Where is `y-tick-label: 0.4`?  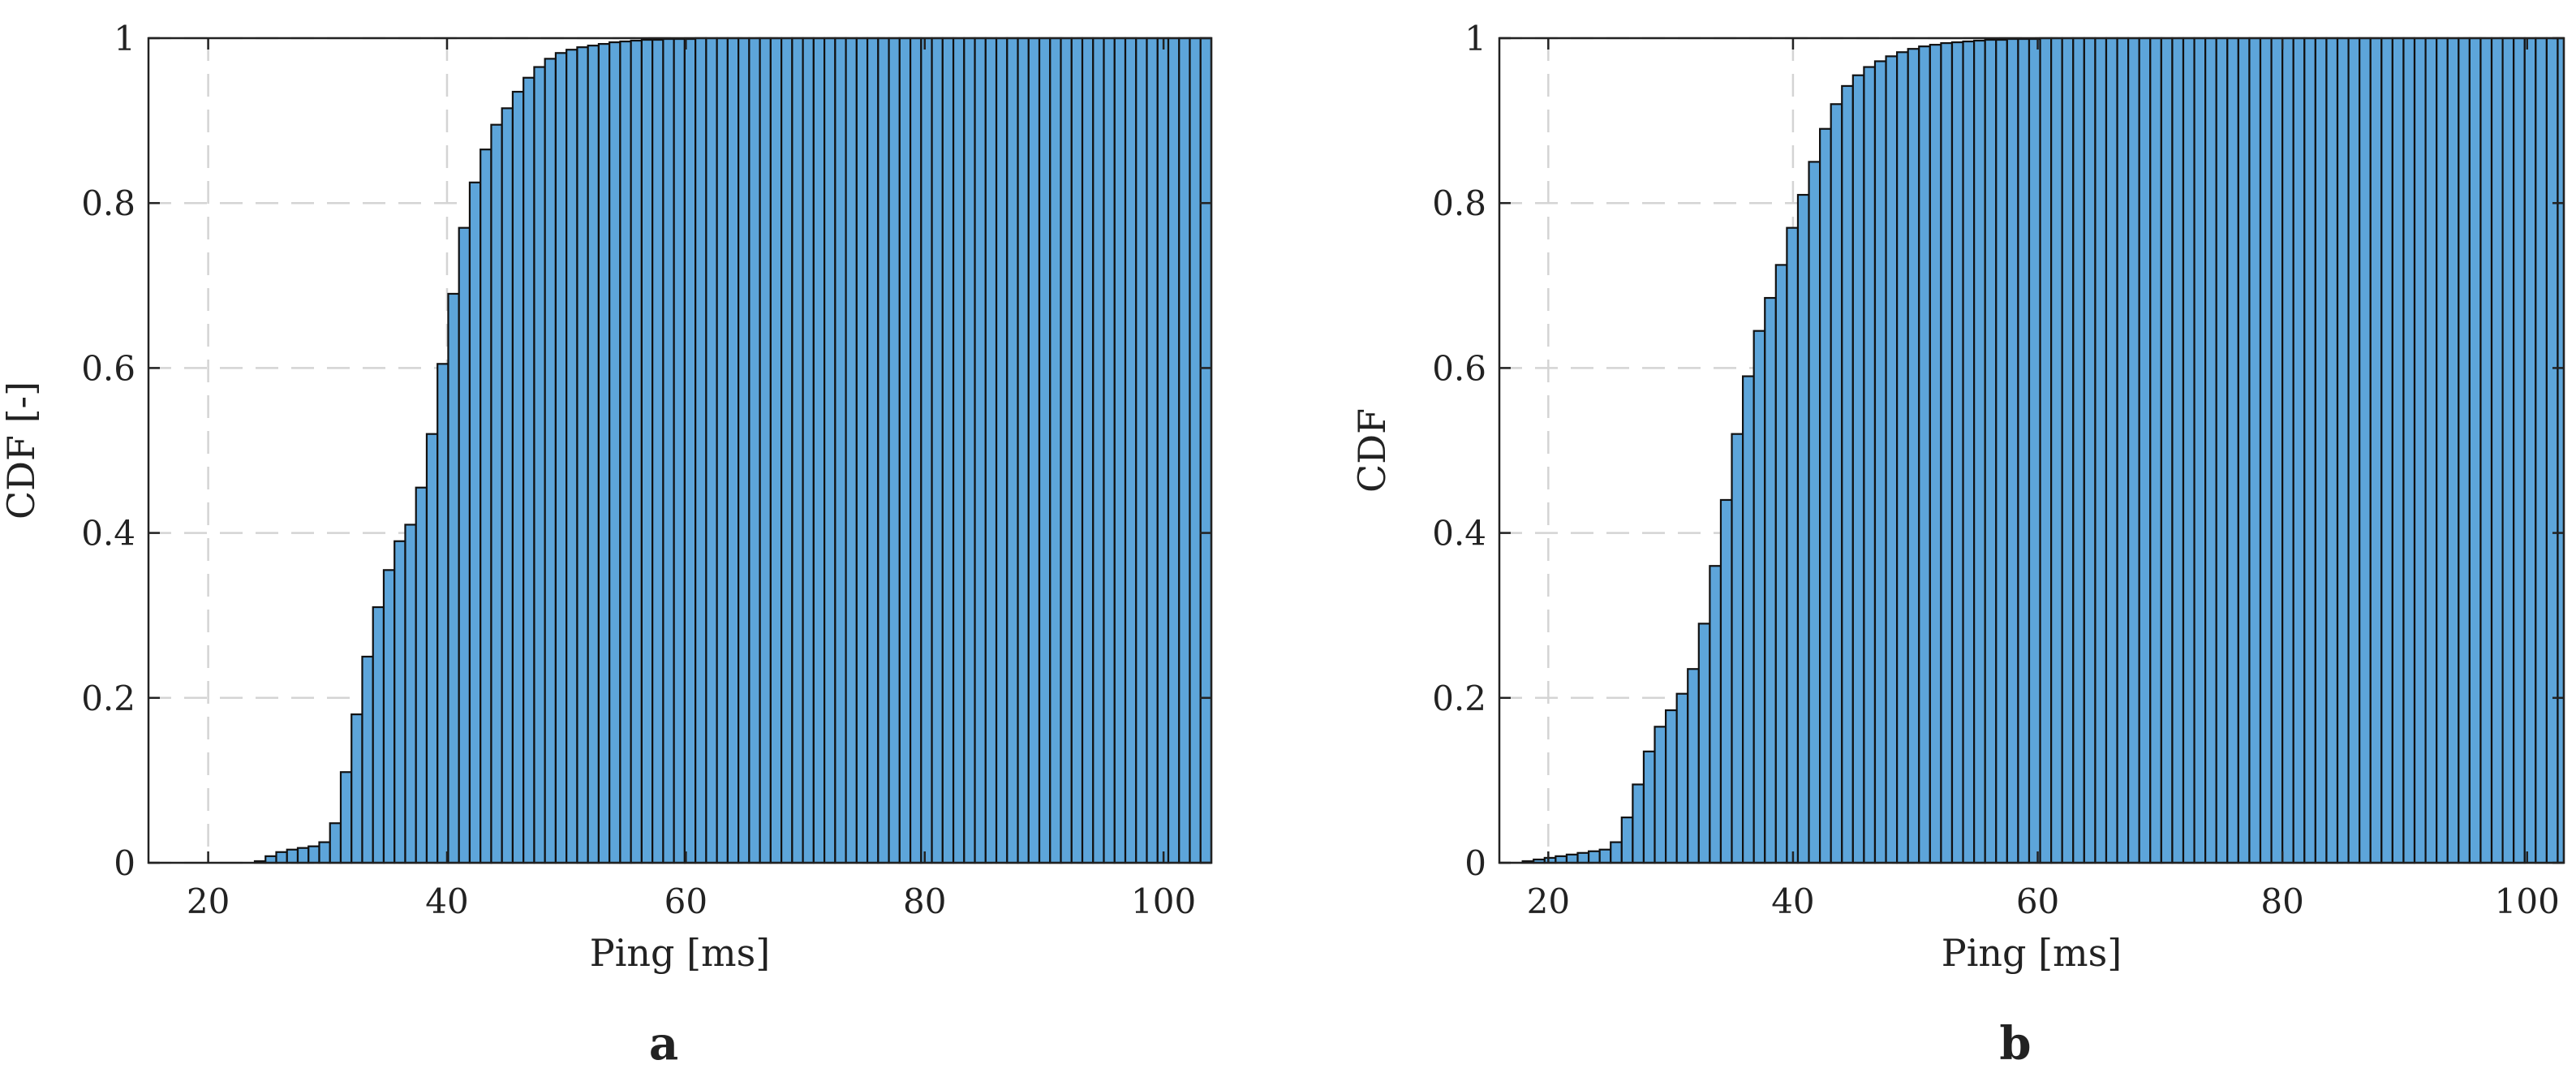 y-tick-label: 0.4 is located at coordinates (1459, 534).